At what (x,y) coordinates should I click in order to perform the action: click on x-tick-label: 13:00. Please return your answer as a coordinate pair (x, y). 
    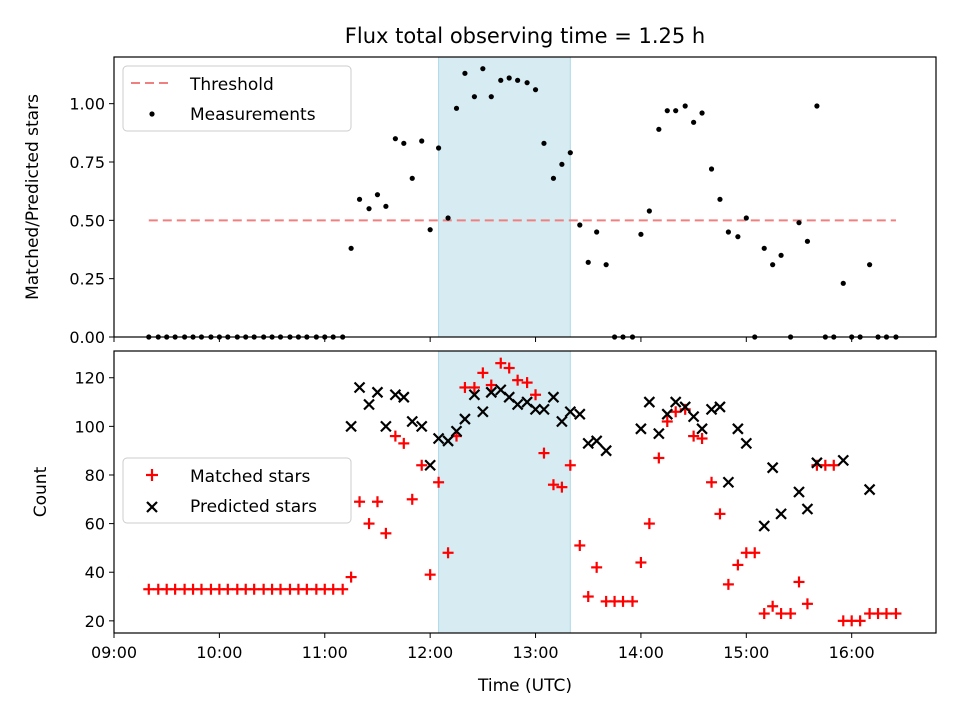
    Looking at the image, I should click on (535, 652).